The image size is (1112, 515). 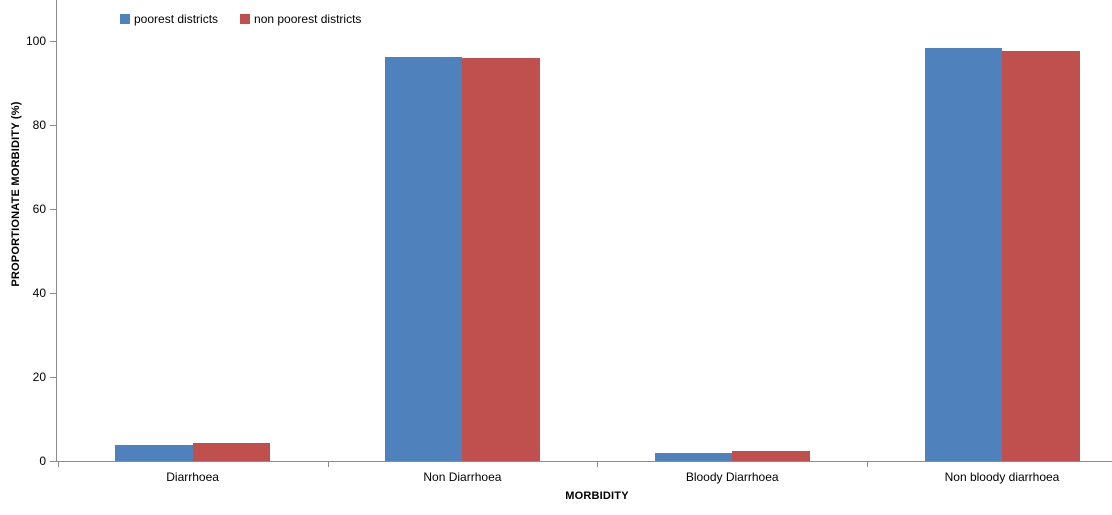 I want to click on category-label: Non bloody diarrhoea, so click(x=1002, y=477).